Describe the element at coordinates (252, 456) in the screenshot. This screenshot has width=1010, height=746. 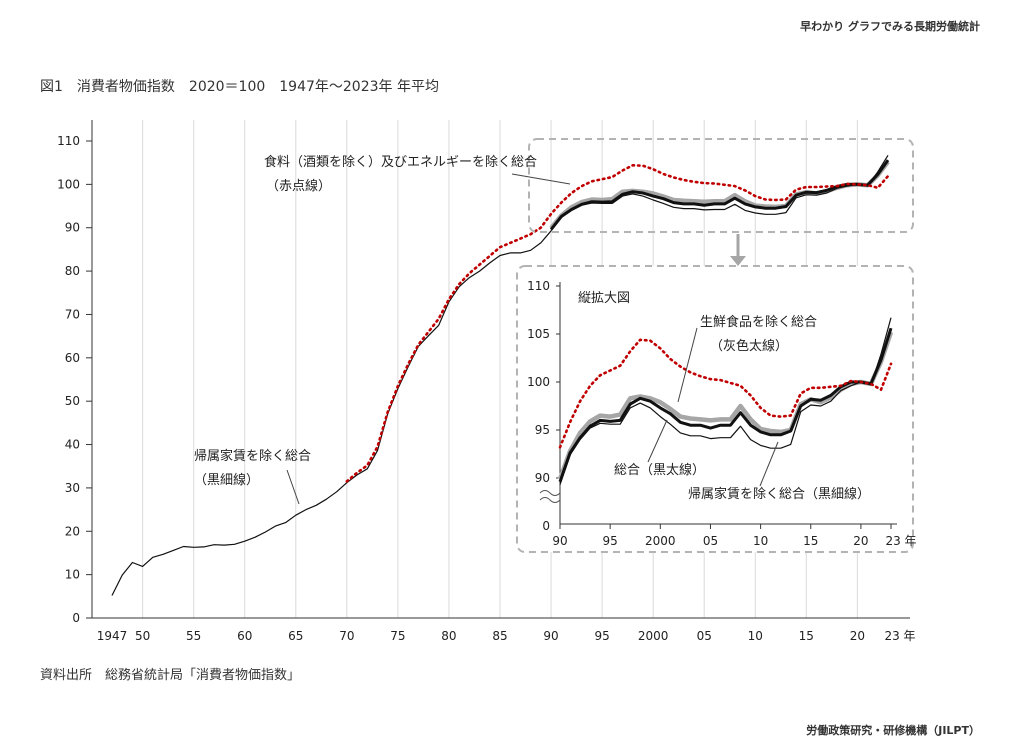
I see `annotation-rent: 帰属家賃を除く総合` at that location.